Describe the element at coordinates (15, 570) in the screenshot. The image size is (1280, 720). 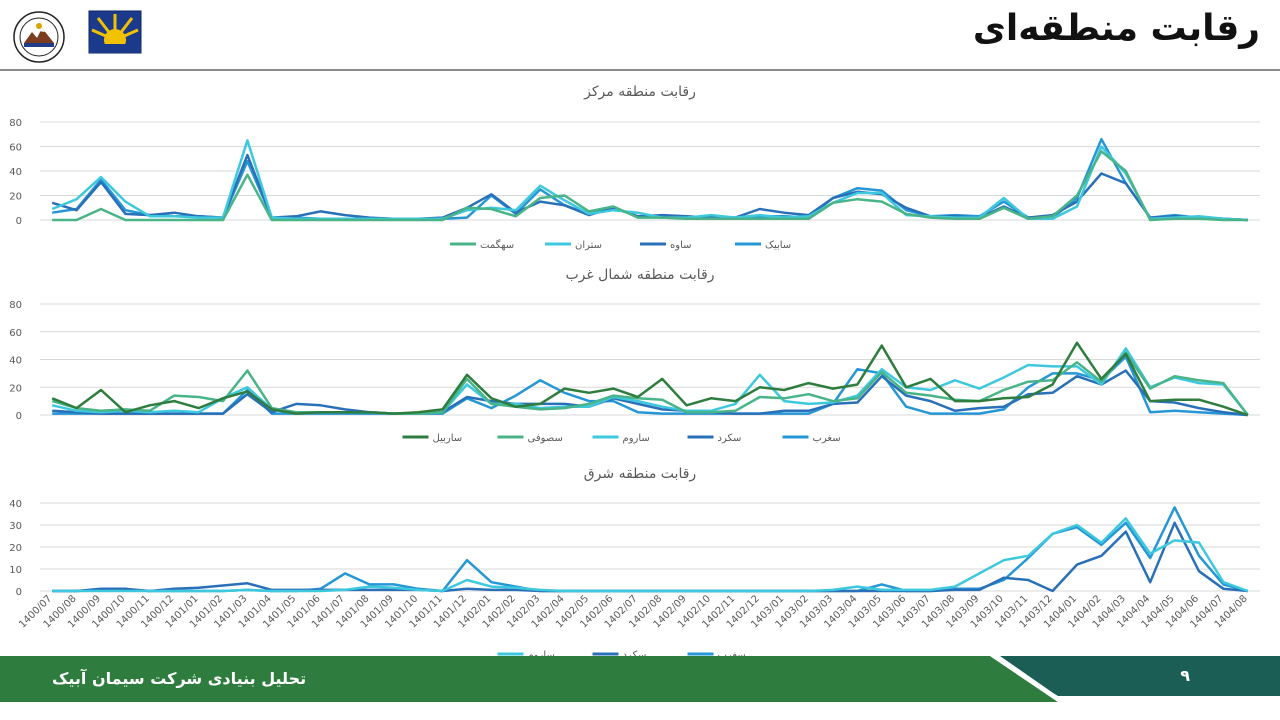
I see `y-tick-label: 10` at that location.